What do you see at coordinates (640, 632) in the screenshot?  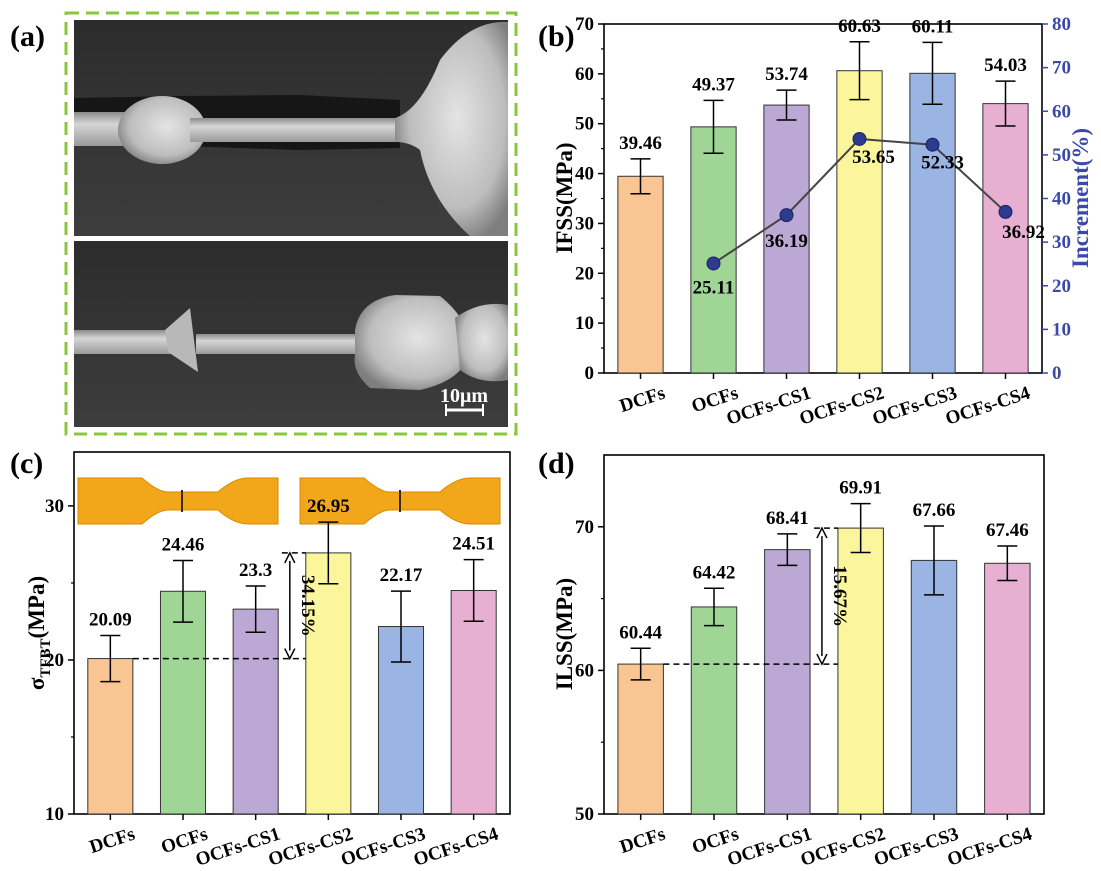 I see `value-label: 60.44` at bounding box center [640, 632].